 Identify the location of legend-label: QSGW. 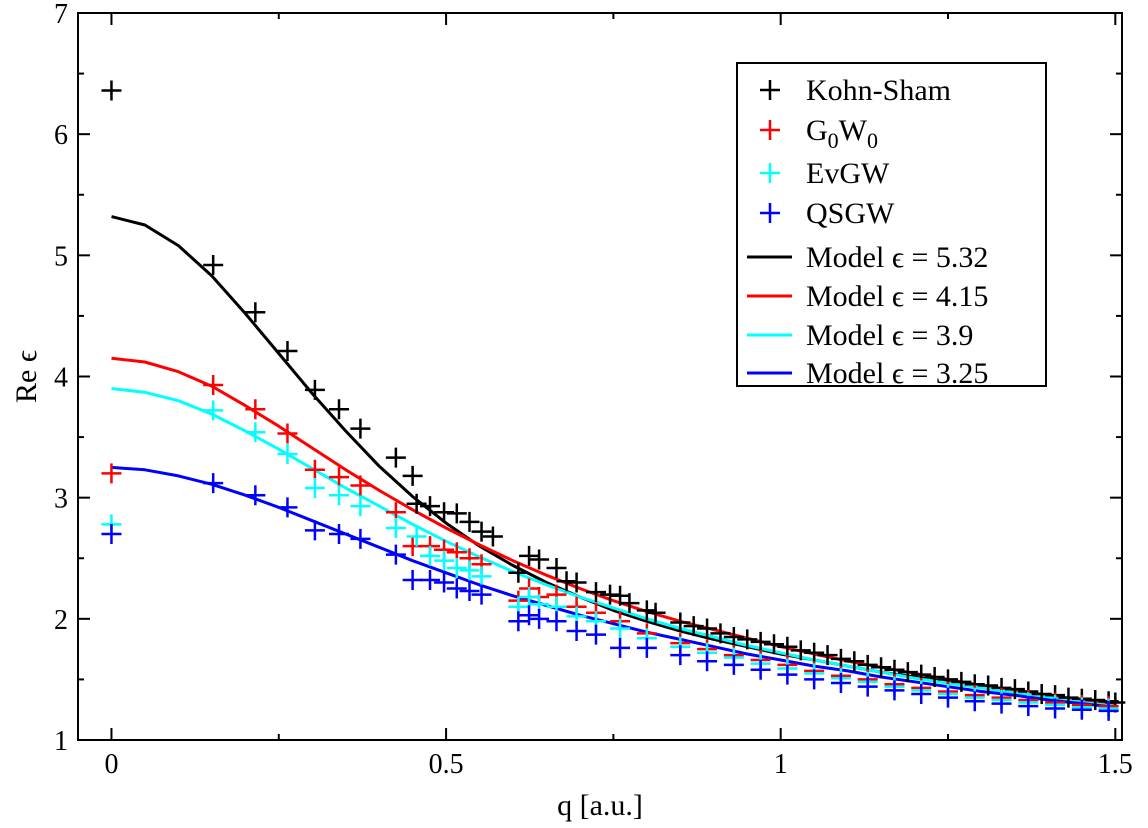
(850, 213).